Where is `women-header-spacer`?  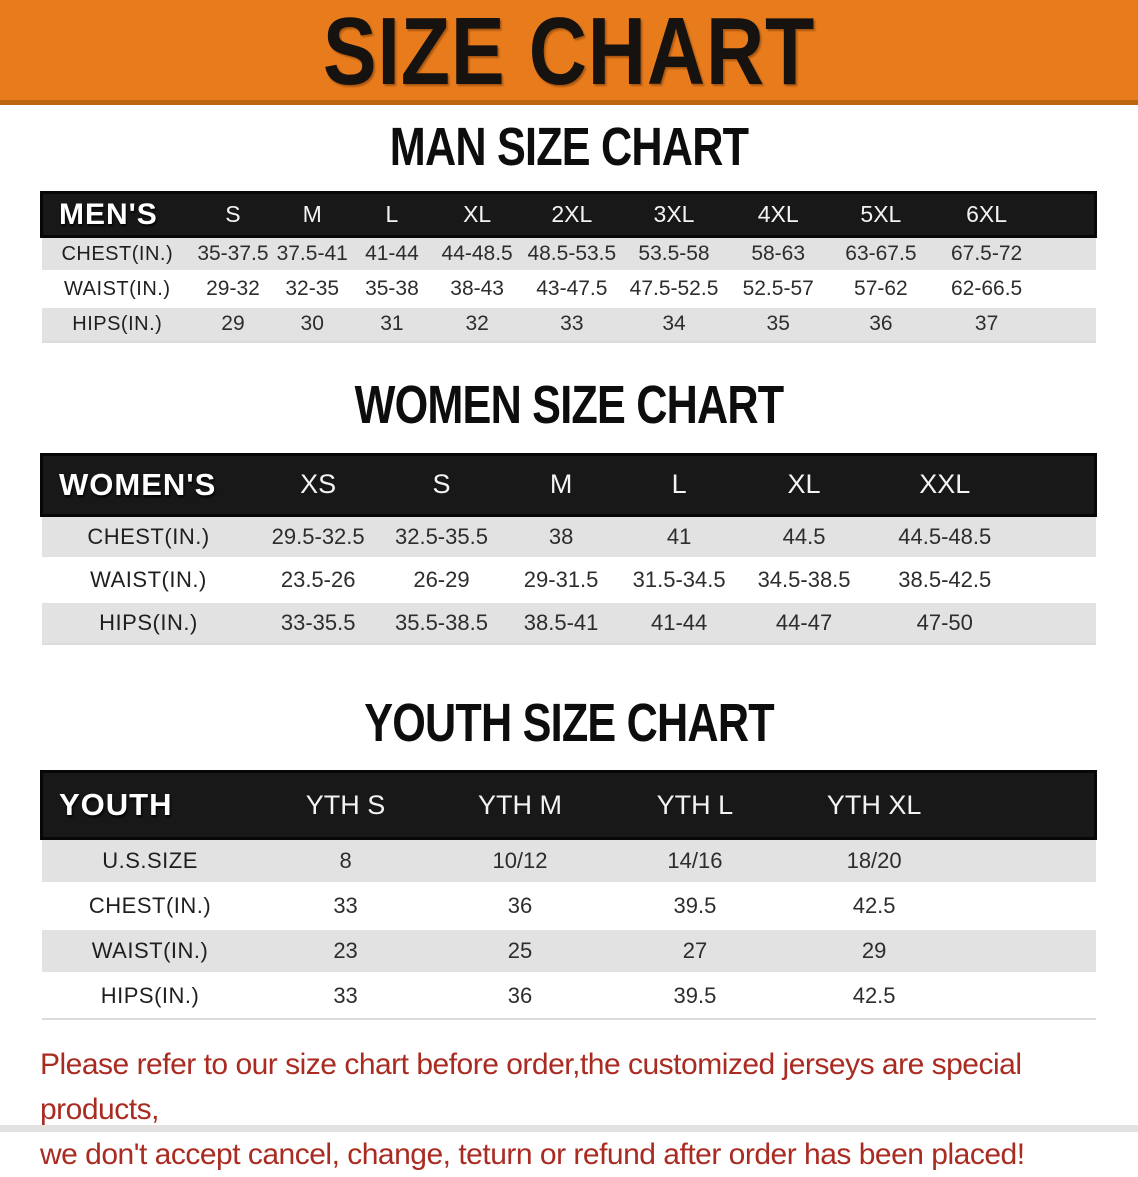
women-header-spacer is located at coordinates (1058, 484).